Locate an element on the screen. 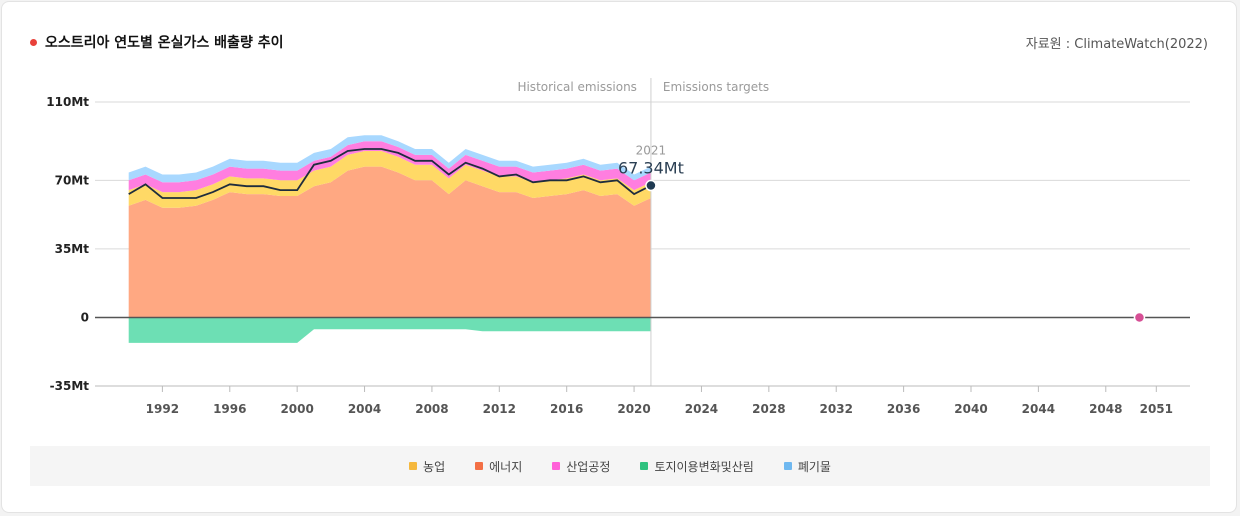  x-tick-label: 2032 is located at coordinates (836, 409).